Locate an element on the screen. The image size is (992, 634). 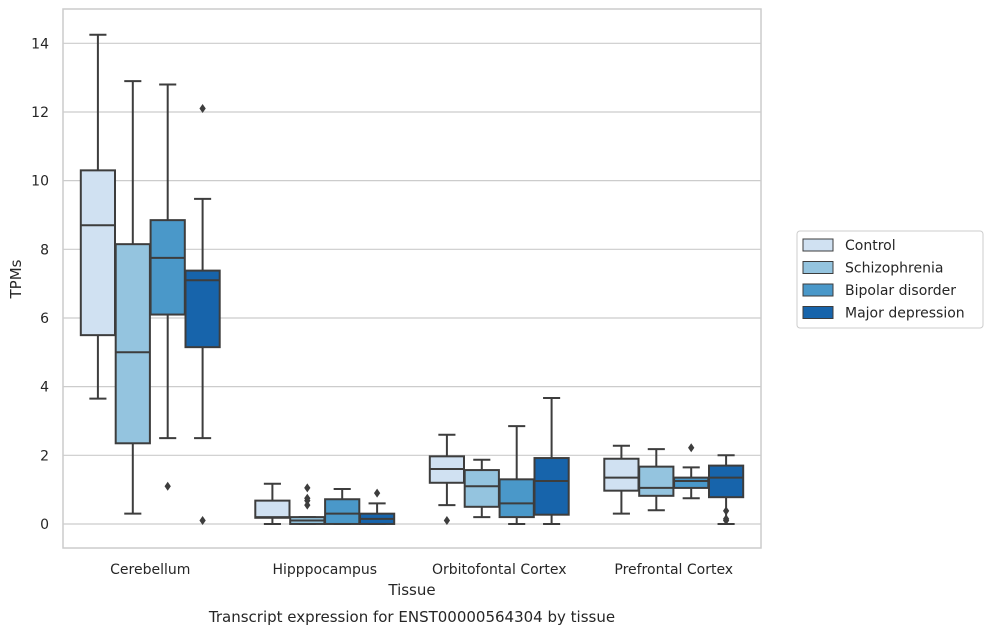
legend-frame is located at coordinates (890, 279).